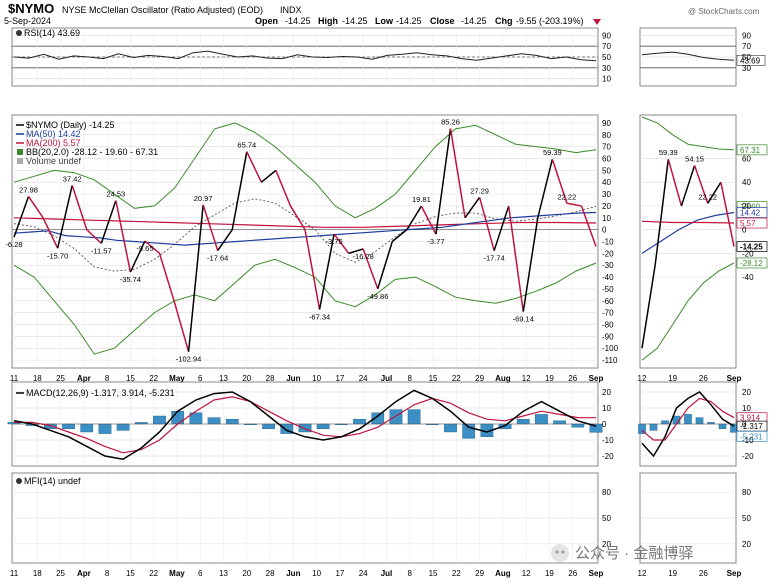 This screenshot has width=780, height=585. Describe the element at coordinates (107, 378) in the screenshot. I see `x-tick-label: 8` at that location.